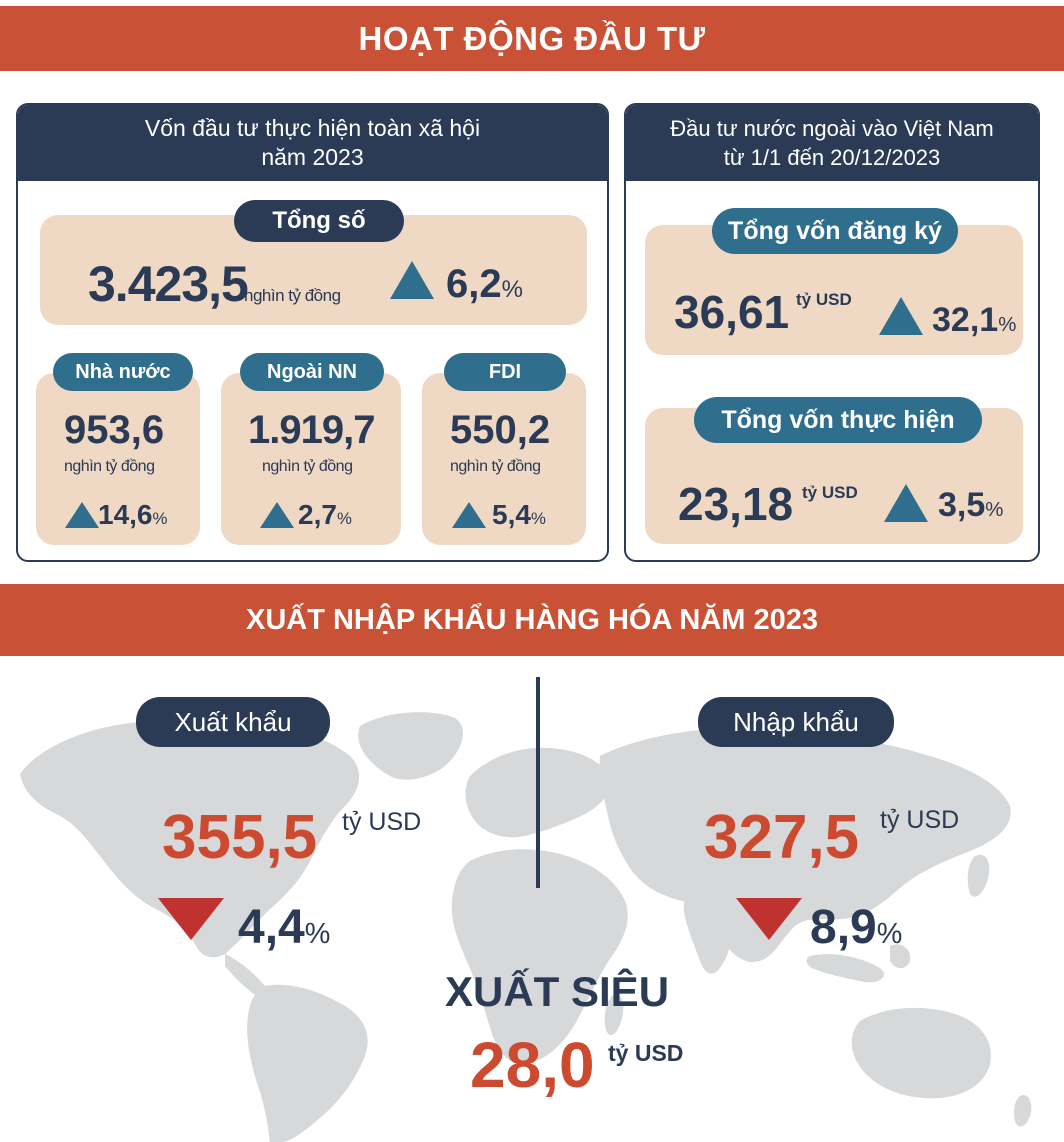 Image resolution: width=1064 pixels, height=1142 pixels. I want to click on implemented-change: 3,5%, so click(971, 505).